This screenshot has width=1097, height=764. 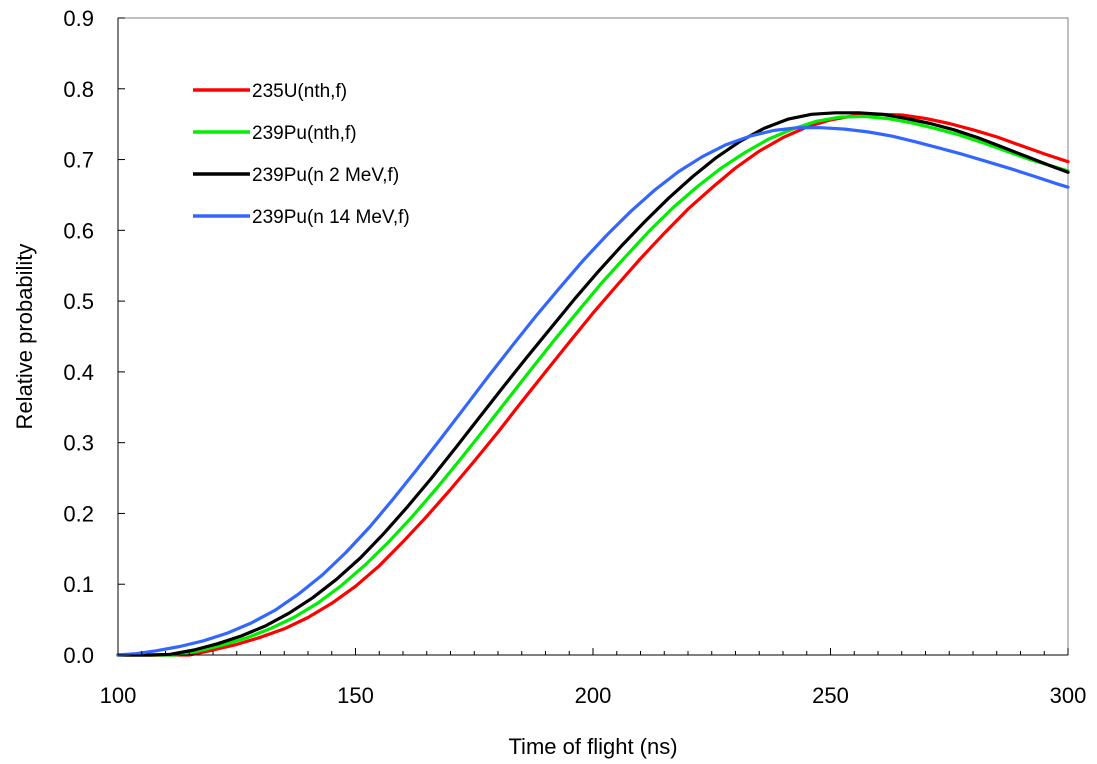 What do you see at coordinates (355, 695) in the screenshot?
I see `x-tick-label: 150` at bounding box center [355, 695].